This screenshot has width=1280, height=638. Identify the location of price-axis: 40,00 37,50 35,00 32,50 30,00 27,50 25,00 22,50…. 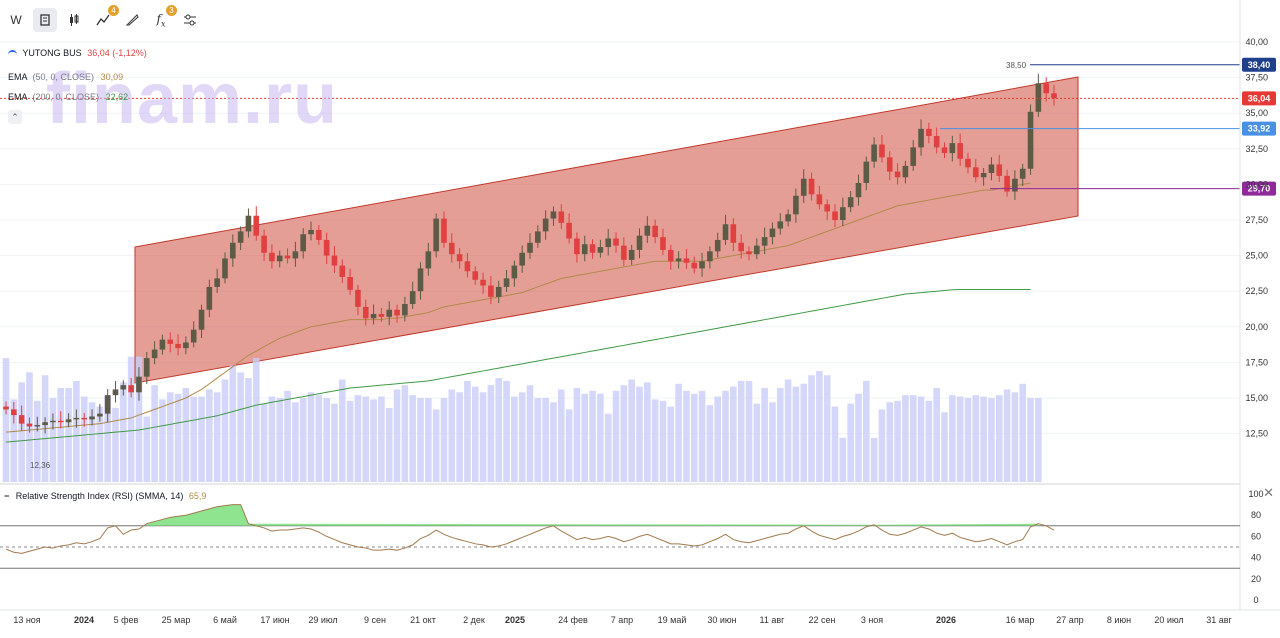
(1256, 238).